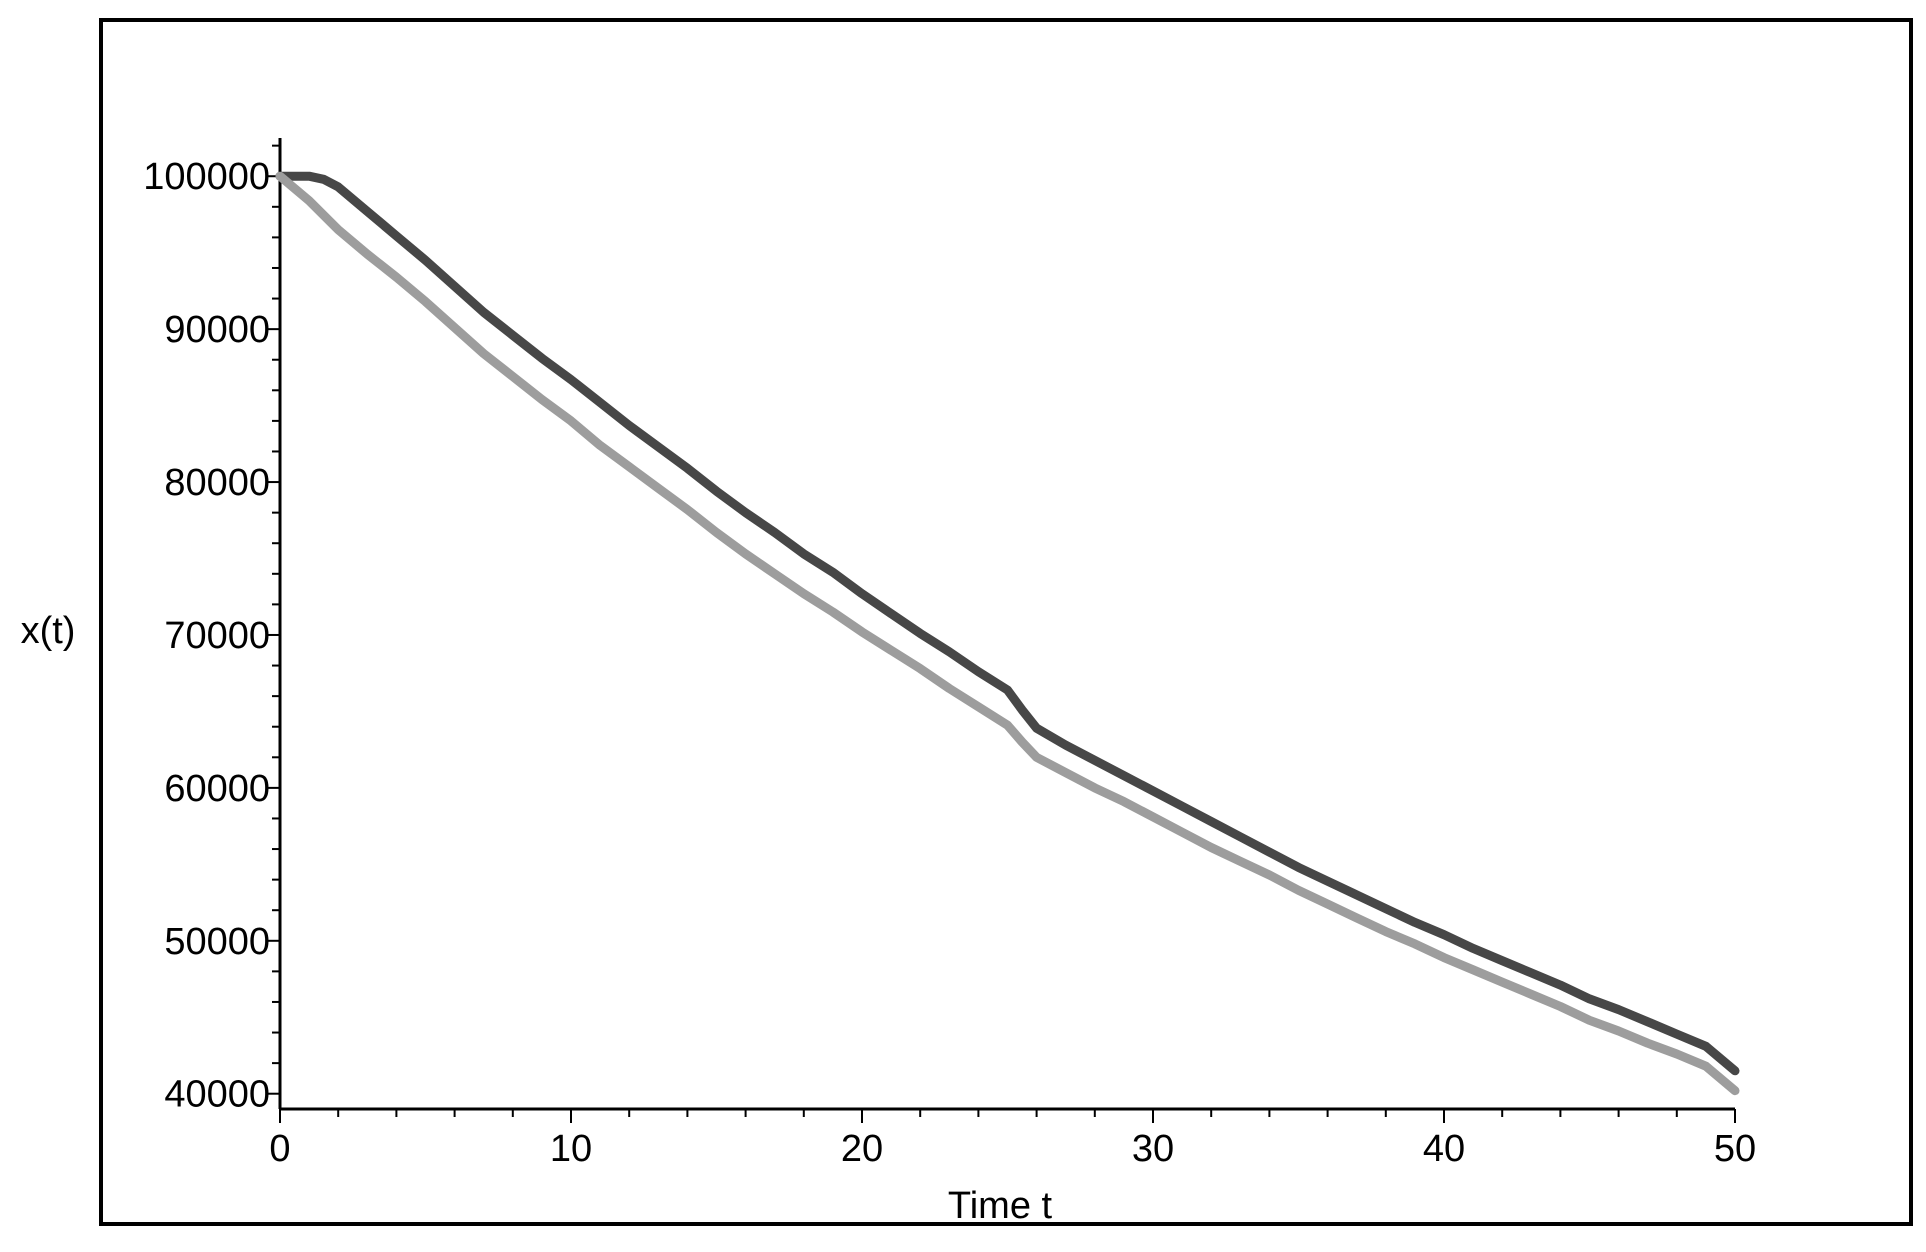  Describe the element at coordinates (217, 330) in the screenshot. I see `y-tick-label: 90000` at that location.